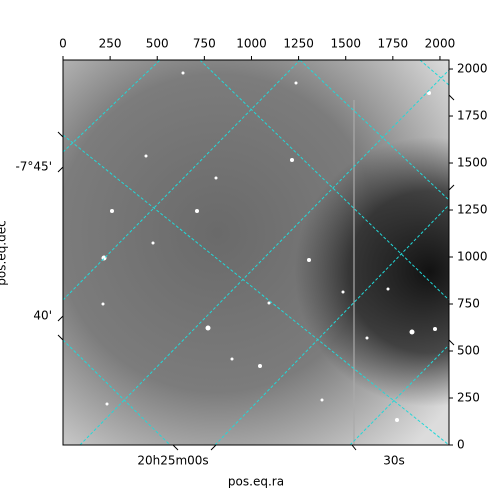 The height and width of the screenshot is (500, 500). What do you see at coordinates (256, 482) in the screenshot?
I see `x-axis-label: pos.eq.ra` at bounding box center [256, 482].